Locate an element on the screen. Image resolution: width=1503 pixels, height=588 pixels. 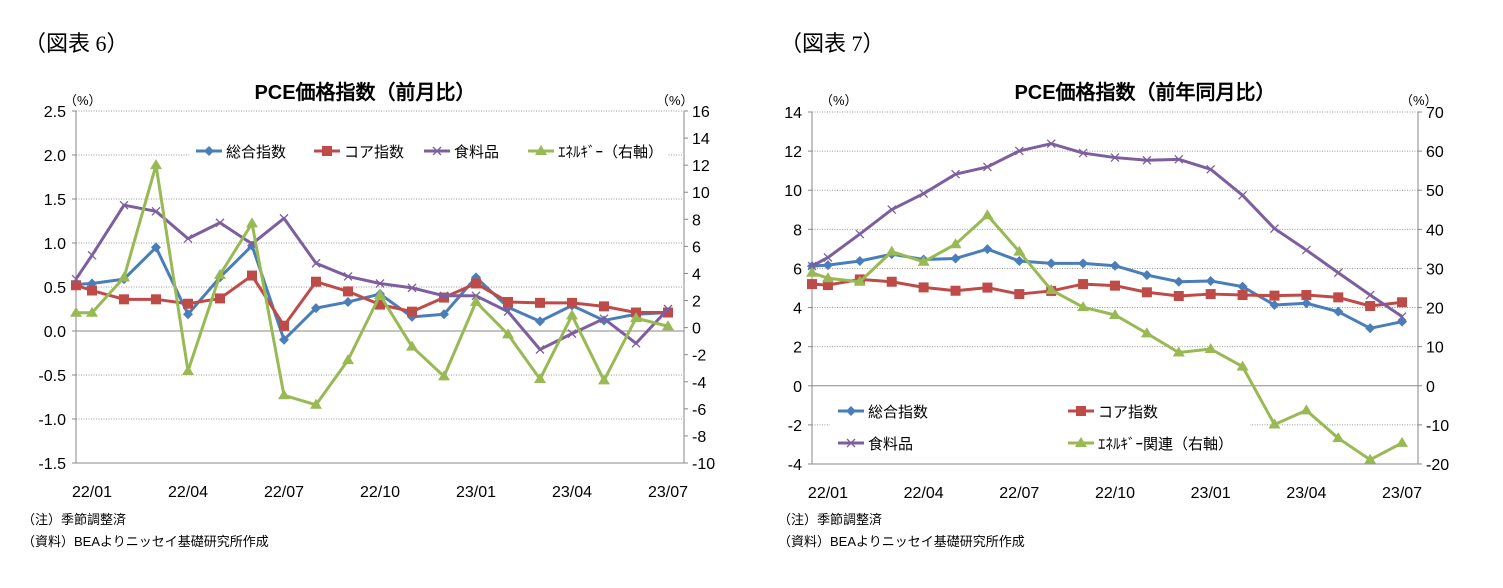
right-tick-label: -20 is located at coordinates (1437, 465).